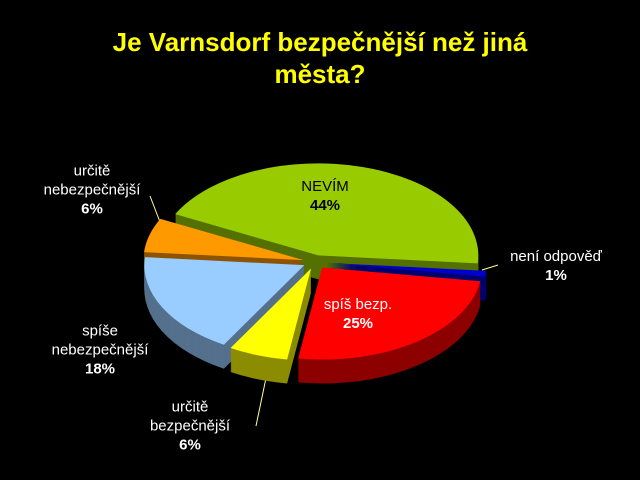 The image size is (640, 480). What do you see at coordinates (190, 416) in the screenshot?
I see `category-label: určitě bezpečnější` at bounding box center [190, 416].